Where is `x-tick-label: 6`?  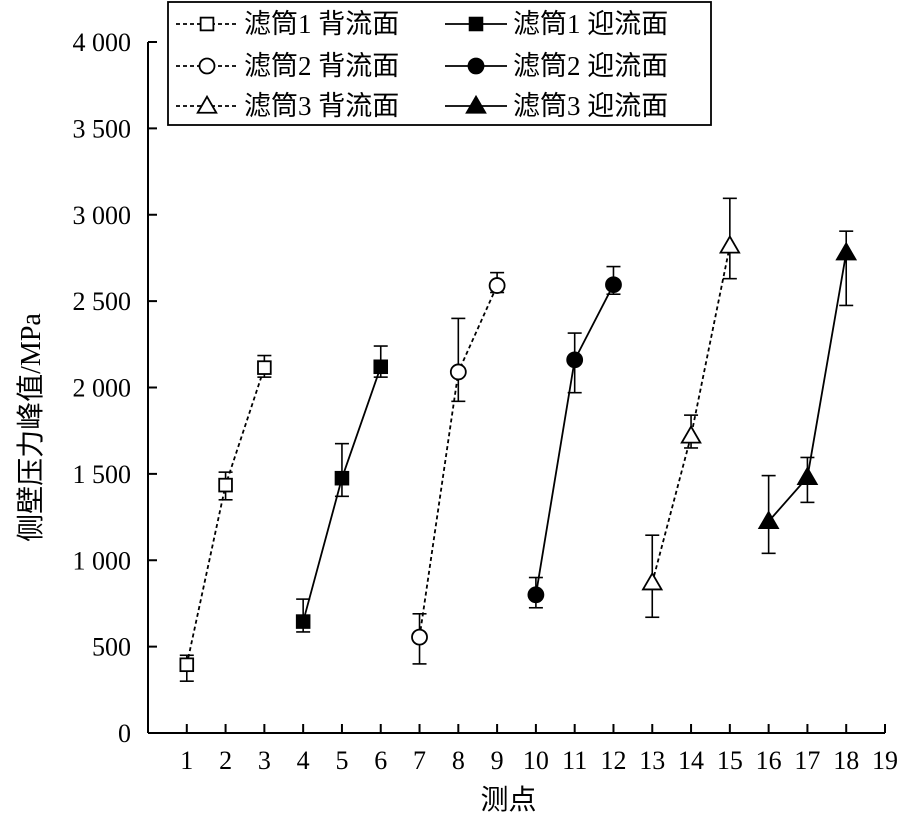
x-tick-label: 6 is located at coordinates (380, 760).